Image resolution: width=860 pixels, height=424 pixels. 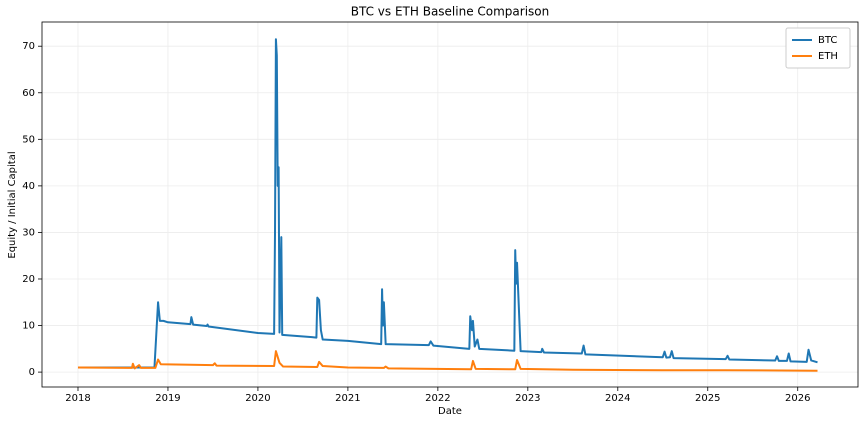 I want to click on legend-label: BTC, so click(x=827, y=40).